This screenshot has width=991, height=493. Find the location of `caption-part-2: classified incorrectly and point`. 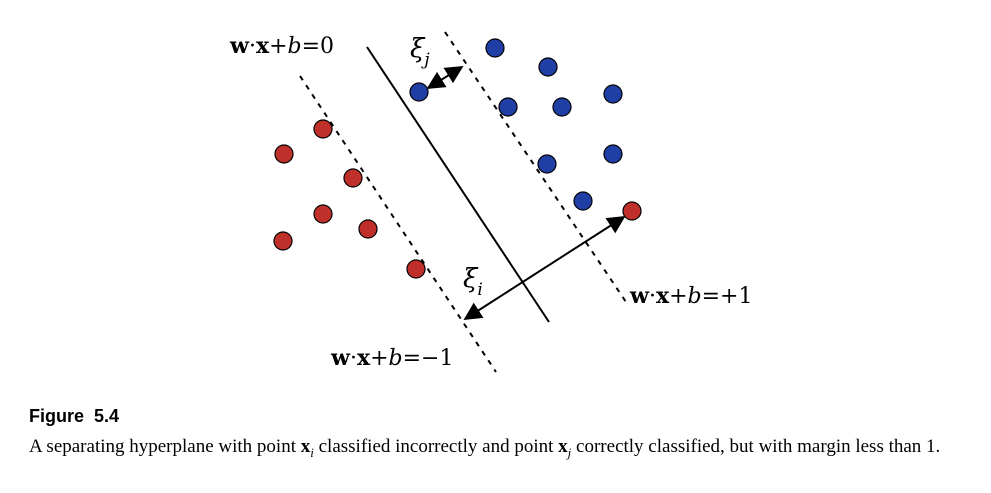

caption-part-2: classified incorrectly and point is located at coordinates (436, 446).